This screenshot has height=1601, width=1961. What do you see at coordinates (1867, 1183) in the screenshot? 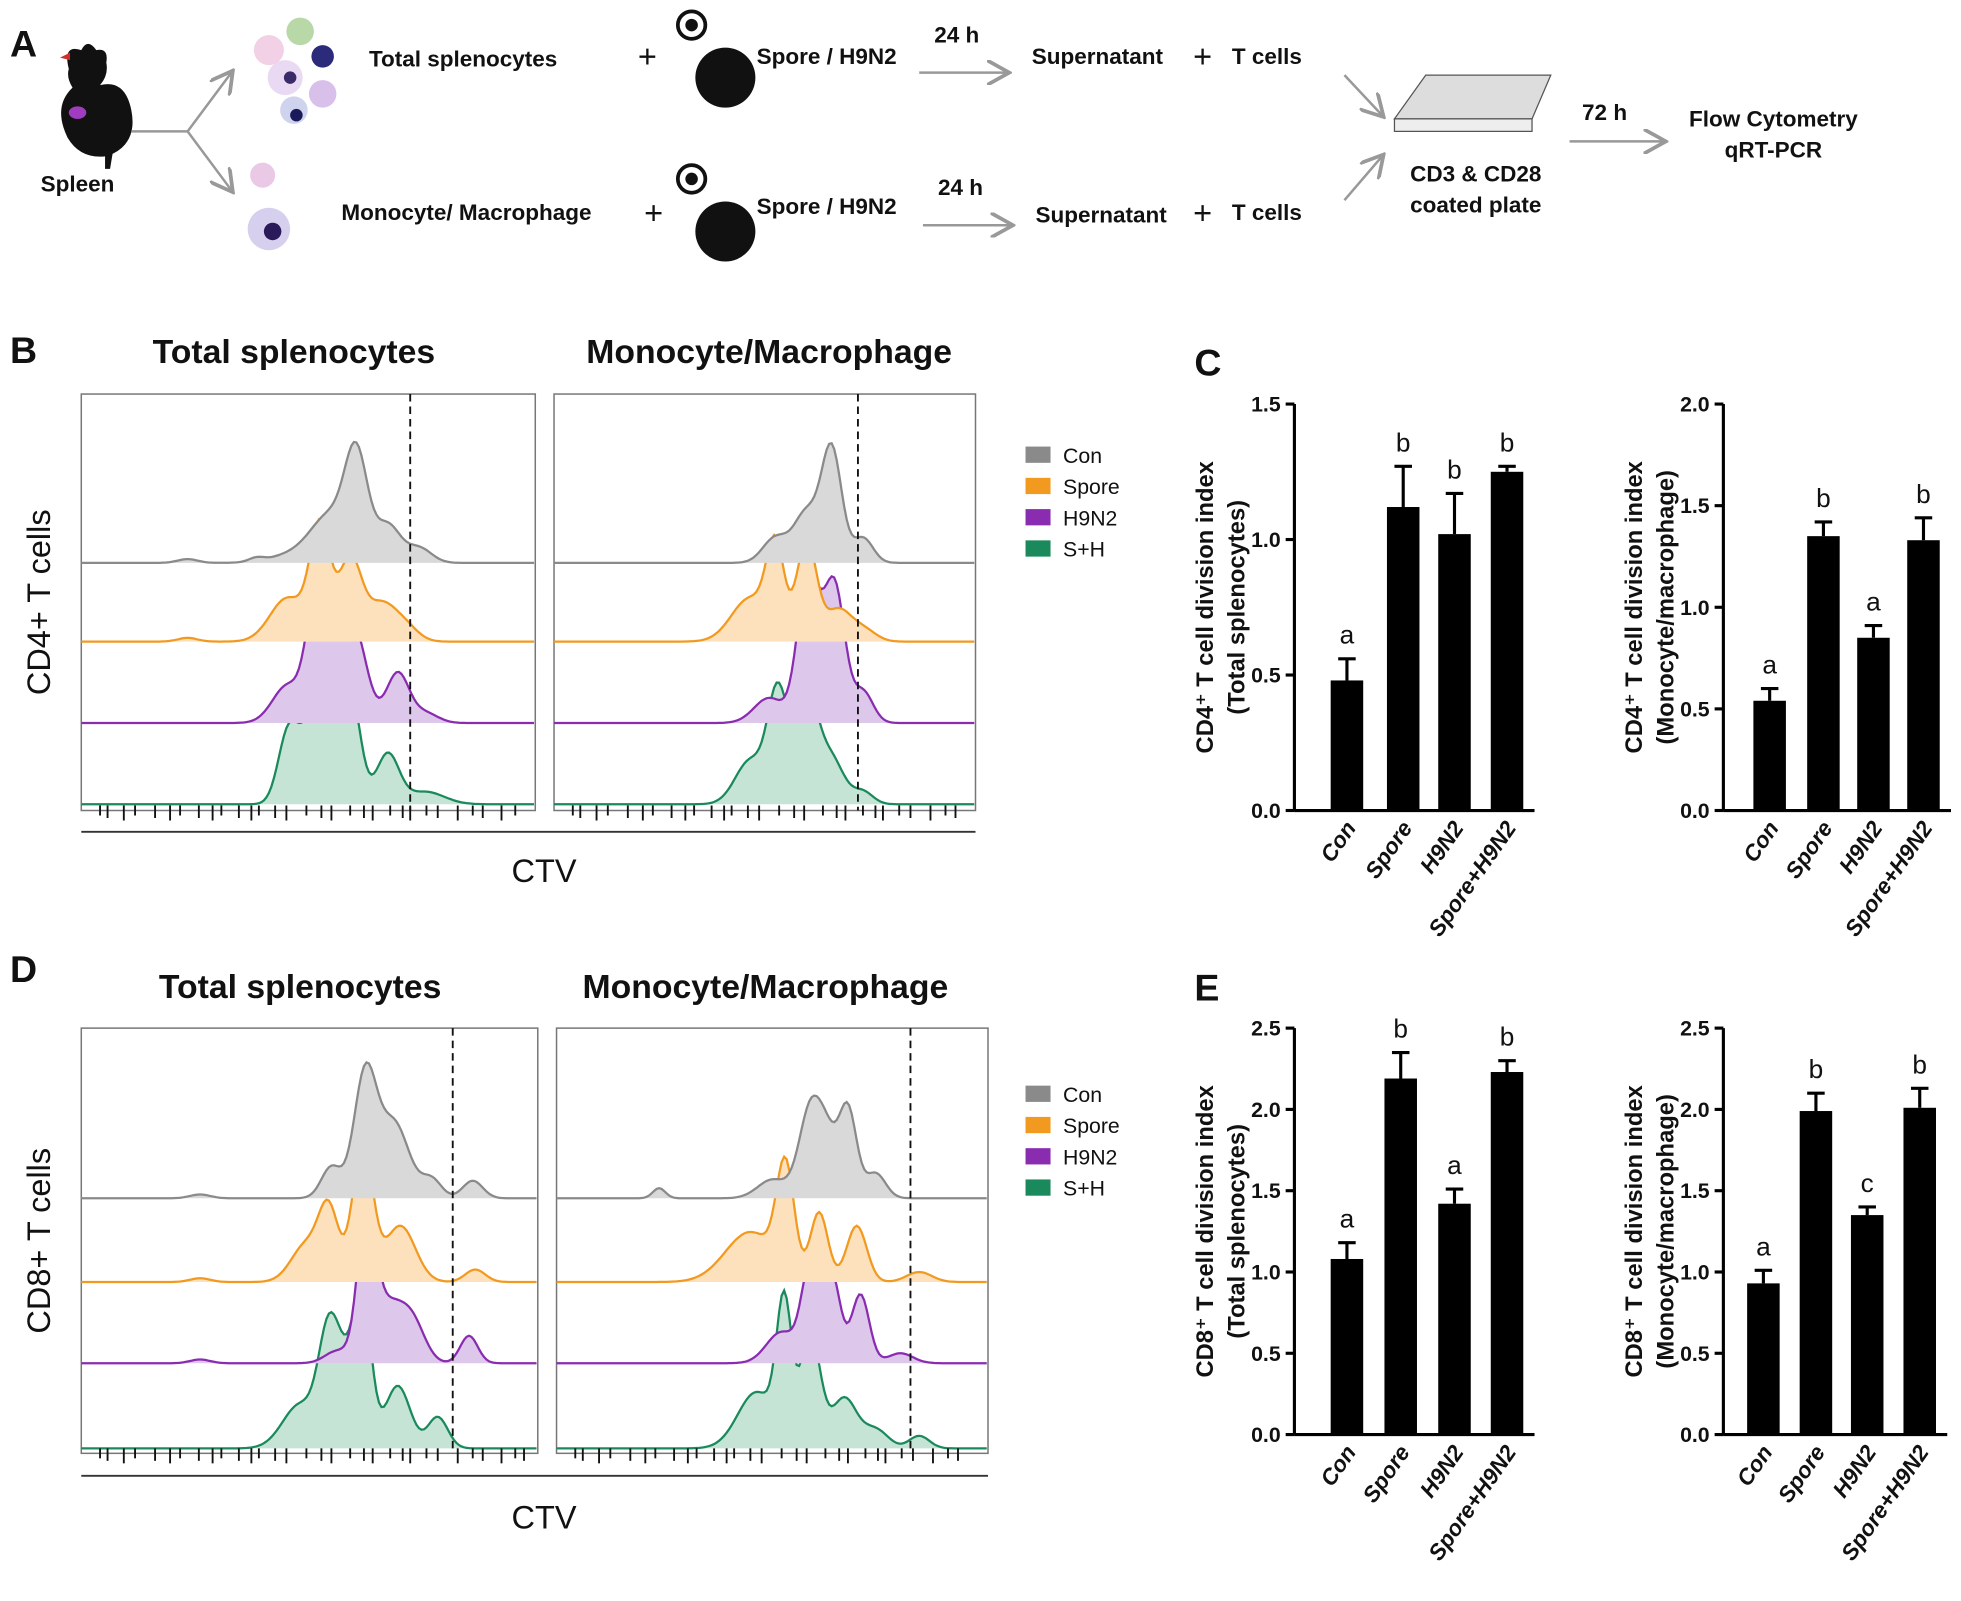
I see `significance-letter: c` at bounding box center [1867, 1183].